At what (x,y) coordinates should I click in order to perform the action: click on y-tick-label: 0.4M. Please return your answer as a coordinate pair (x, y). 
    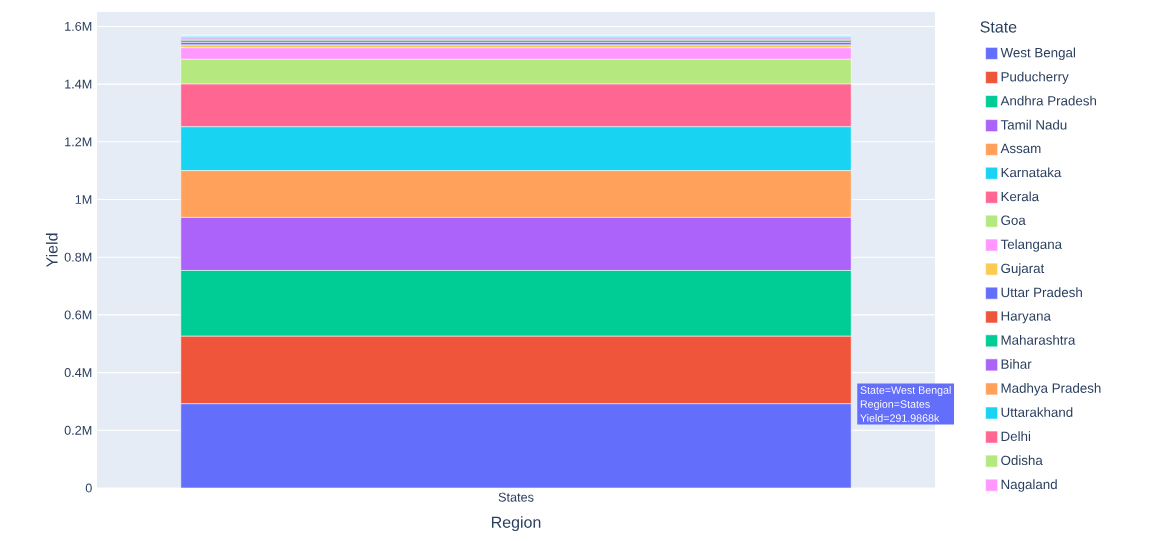
    Looking at the image, I should click on (78, 373).